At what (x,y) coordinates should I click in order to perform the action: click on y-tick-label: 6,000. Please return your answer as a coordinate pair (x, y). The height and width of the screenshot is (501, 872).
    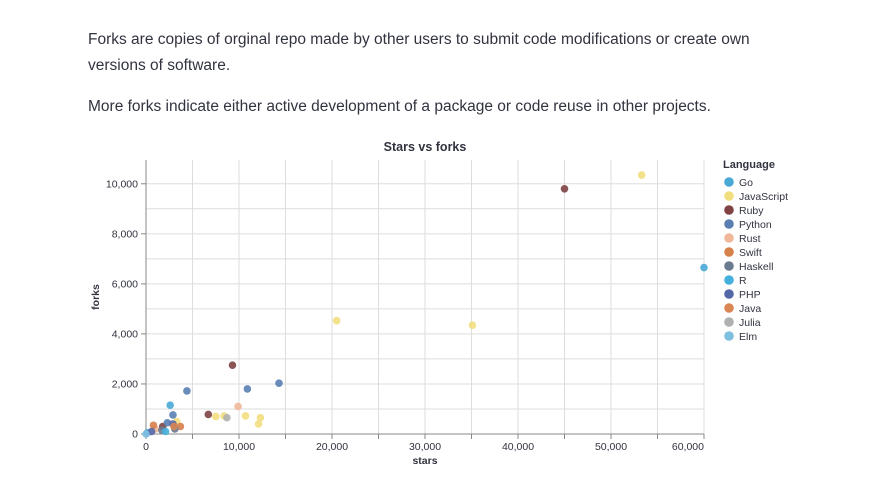
    Looking at the image, I should click on (125, 284).